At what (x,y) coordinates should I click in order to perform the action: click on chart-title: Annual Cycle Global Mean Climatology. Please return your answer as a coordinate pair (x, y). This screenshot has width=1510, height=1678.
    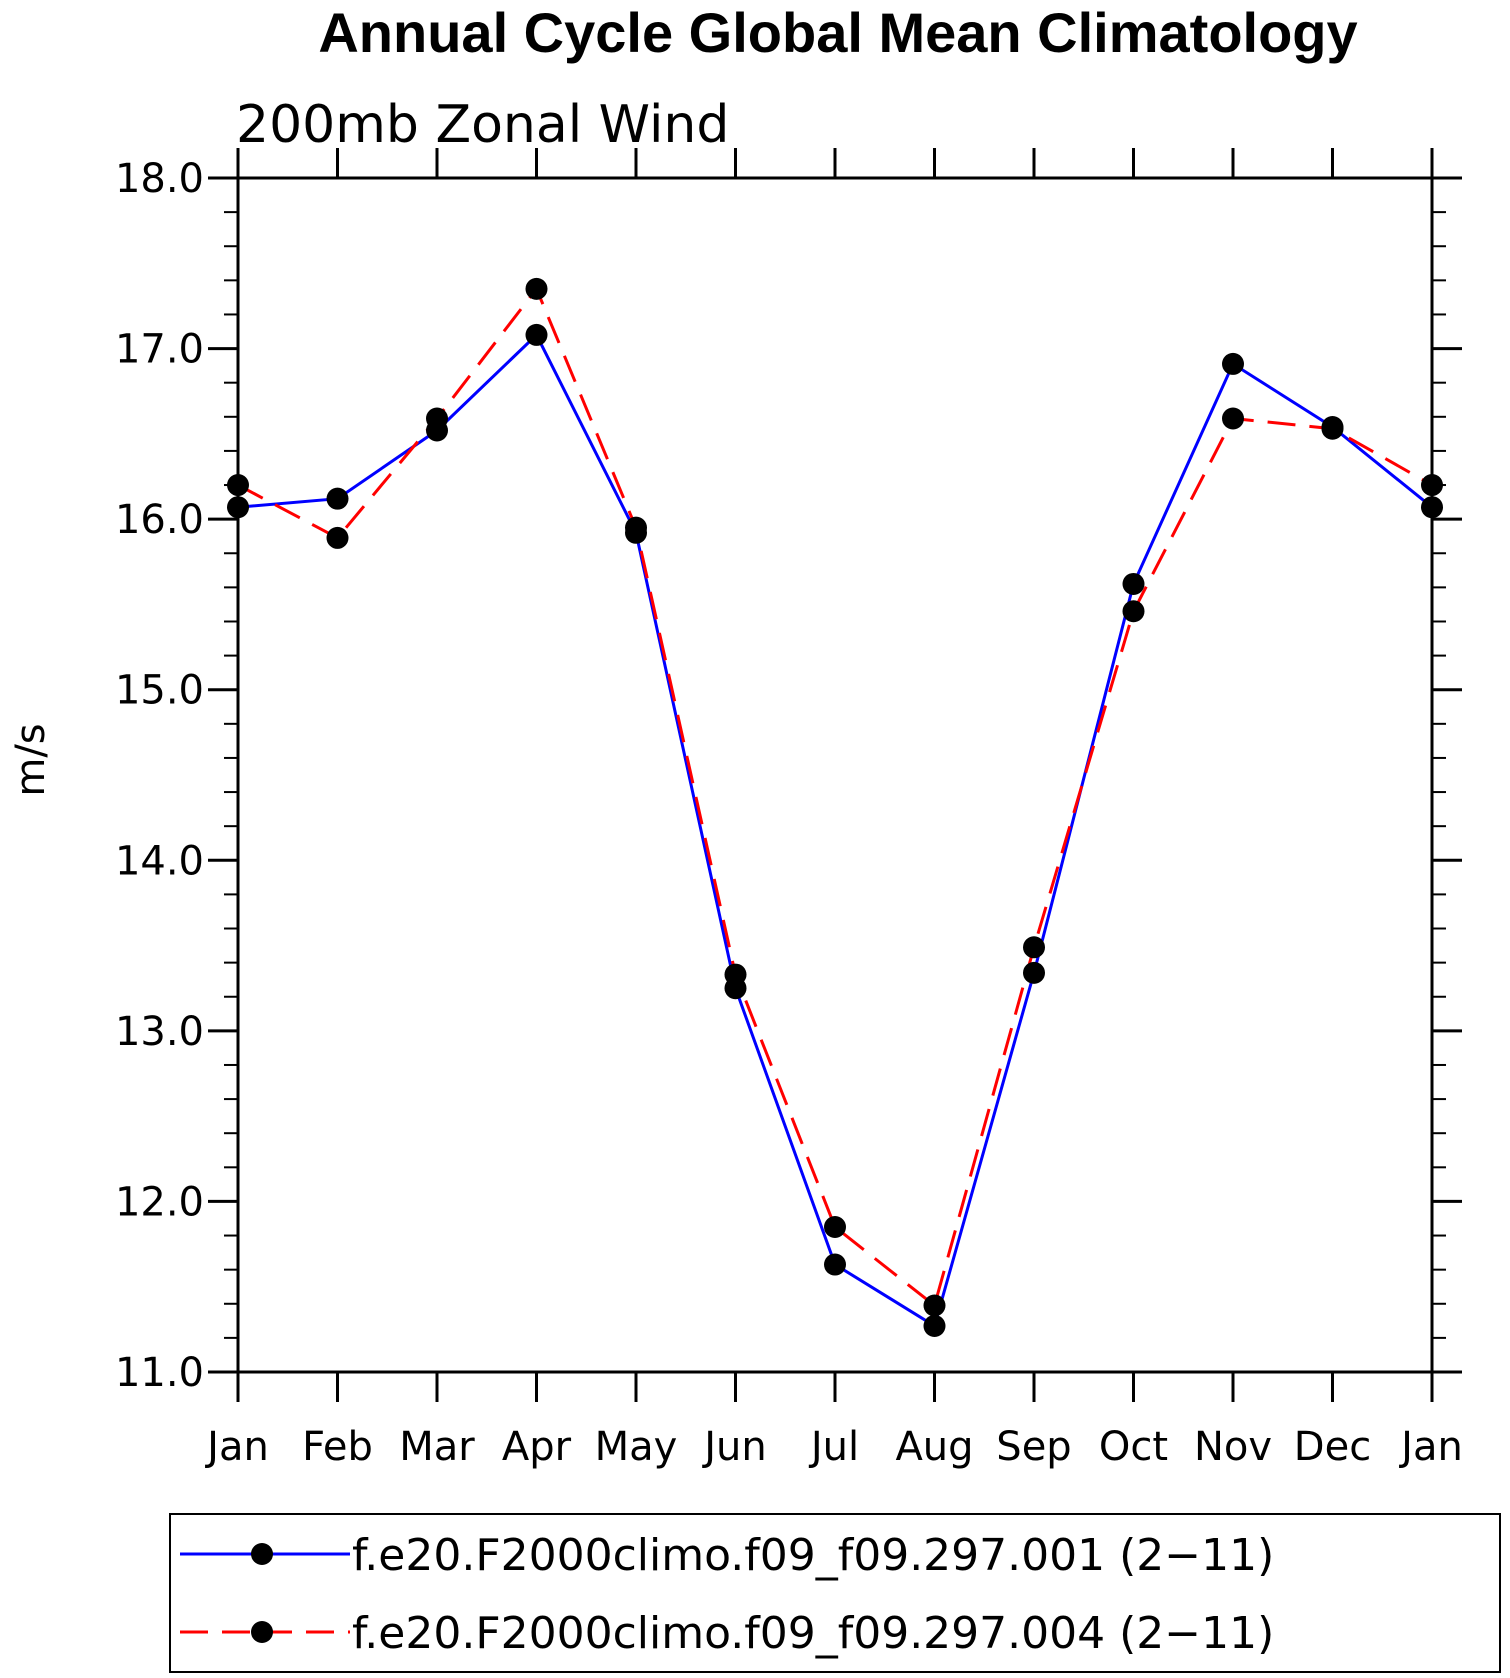
    Looking at the image, I should click on (837, 32).